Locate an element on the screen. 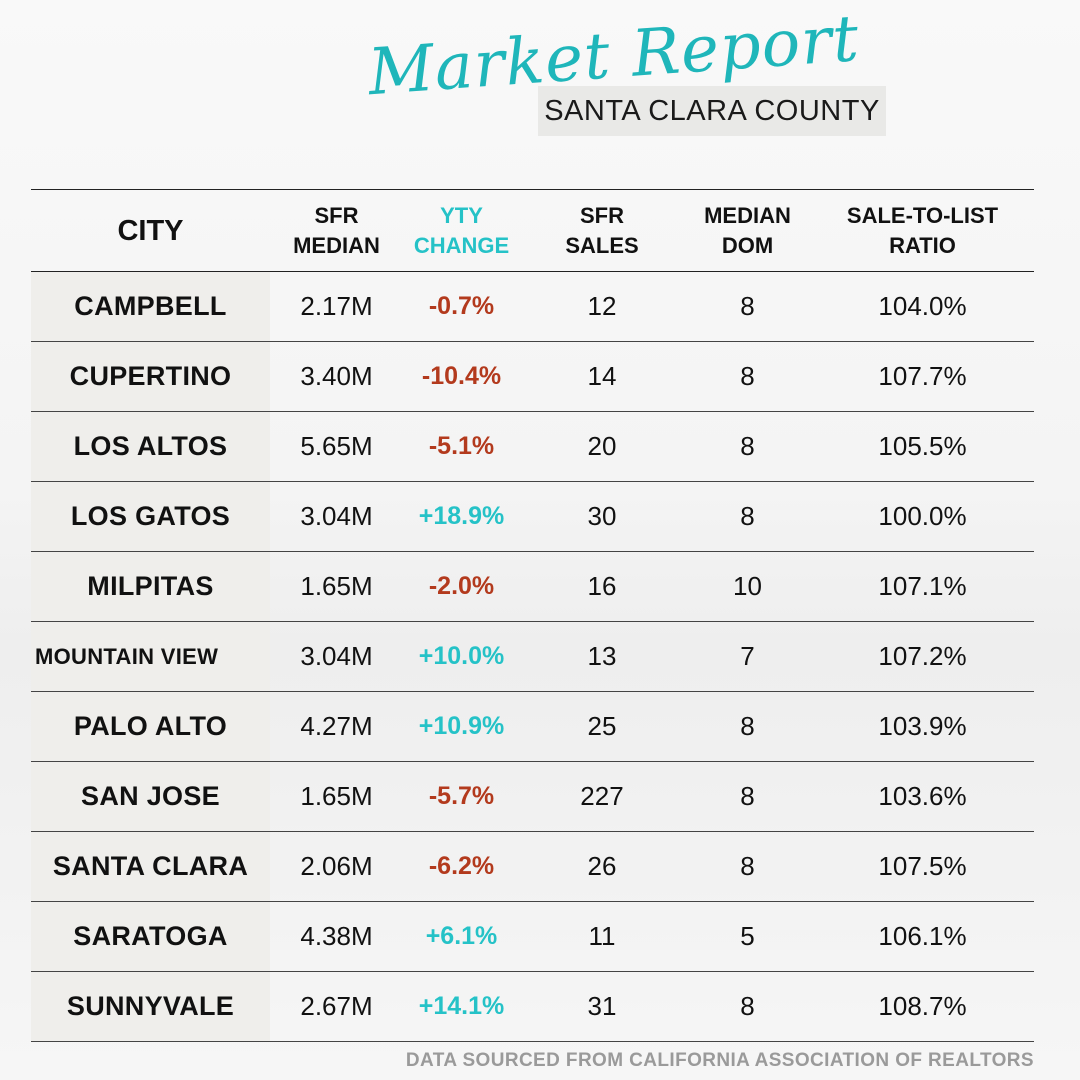 The image size is (1080, 1080). city-cell: CAMPBELL is located at coordinates (150, 306).